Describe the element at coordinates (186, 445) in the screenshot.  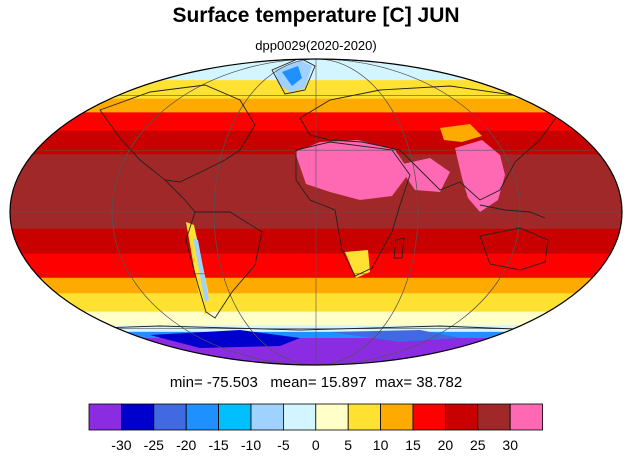
I see `colorbar-tick-label: -20` at that location.